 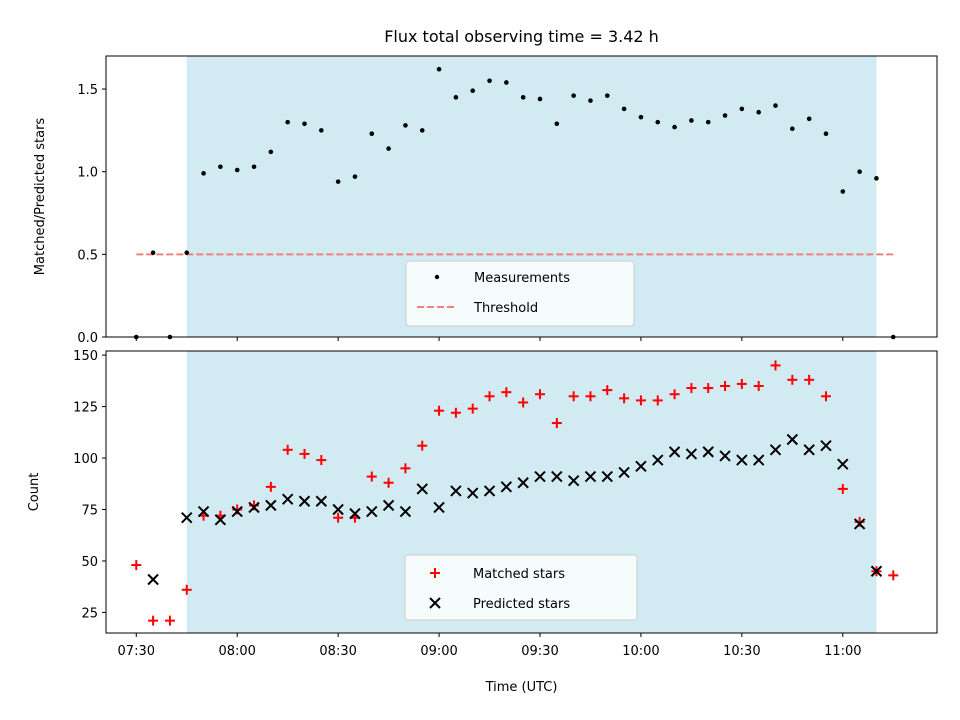 What do you see at coordinates (435, 603) in the screenshot?
I see `legend-predicted-marker` at bounding box center [435, 603].